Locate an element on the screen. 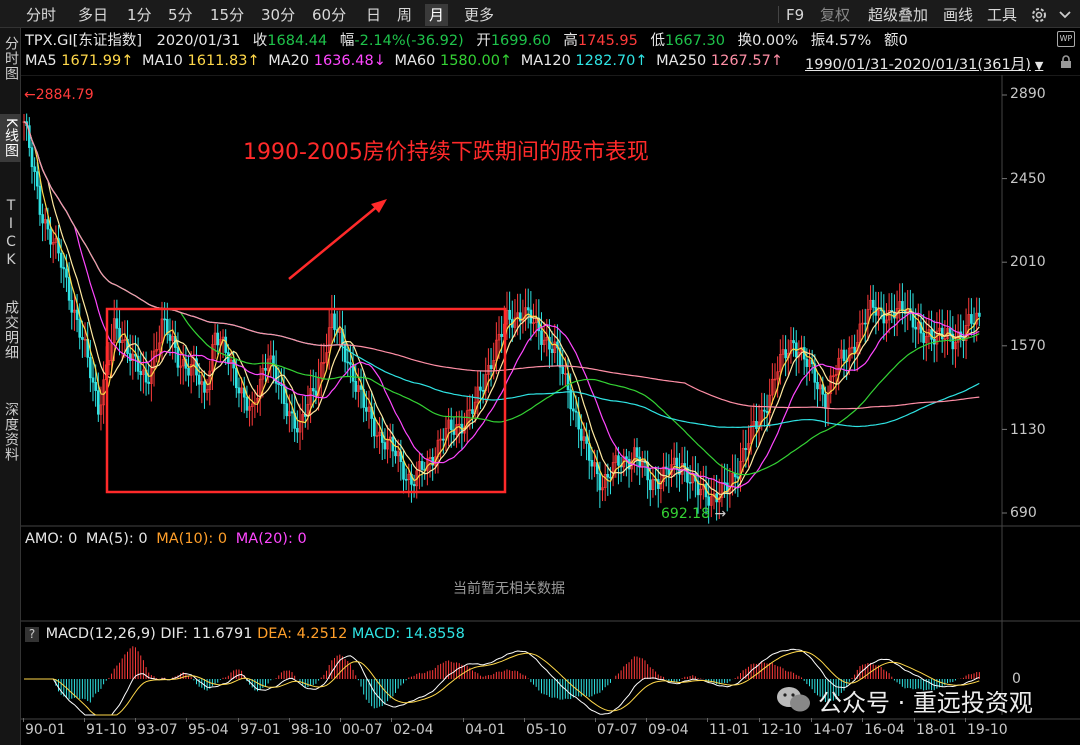  time-tick: 05-10 is located at coordinates (546, 730).